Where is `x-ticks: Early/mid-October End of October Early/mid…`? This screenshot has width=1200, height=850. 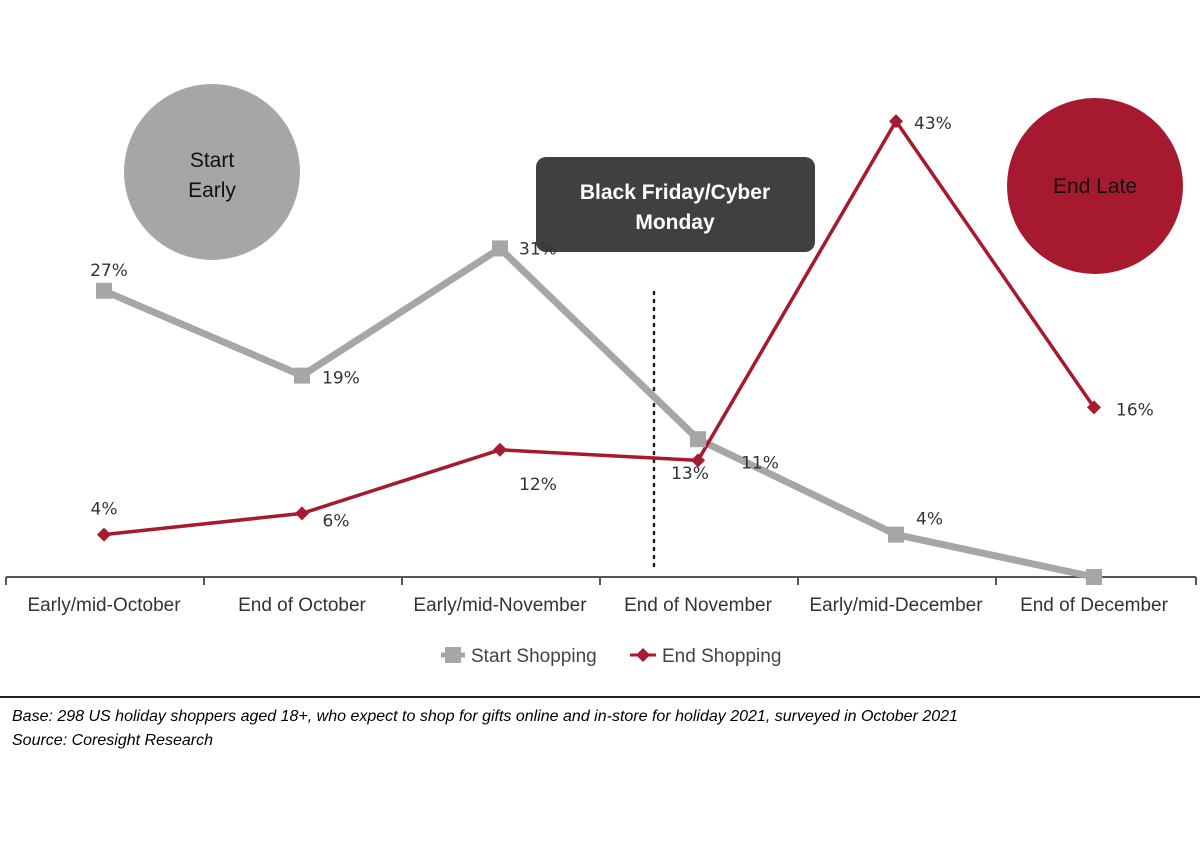
x-ticks: Early/mid-October End of October Early/mid… is located at coordinates (601, 596).